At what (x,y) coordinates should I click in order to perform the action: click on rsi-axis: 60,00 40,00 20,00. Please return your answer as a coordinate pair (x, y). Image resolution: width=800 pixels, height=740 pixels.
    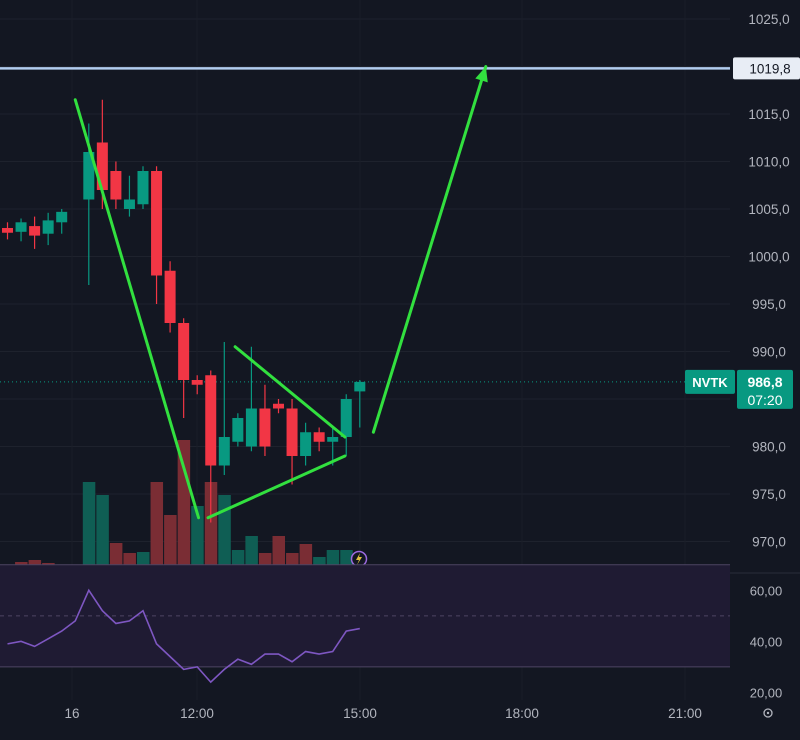
    Looking at the image, I should click on (766, 641).